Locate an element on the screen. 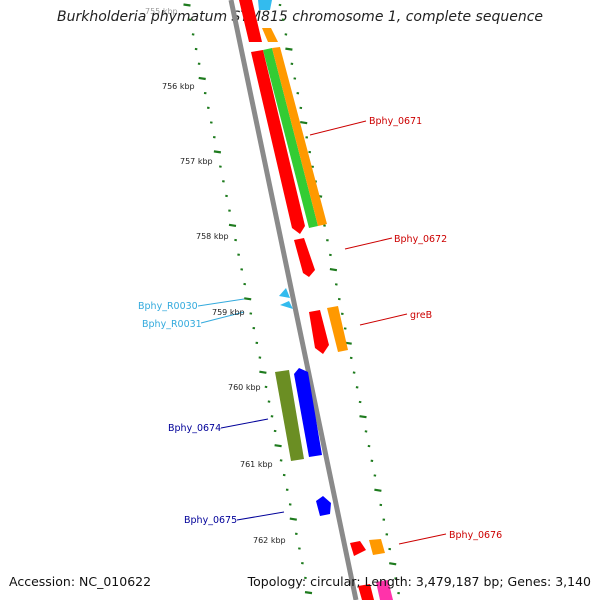 This screenshot has width=600, height=600. tick-label-757: 757 kbp is located at coordinates (196, 161).